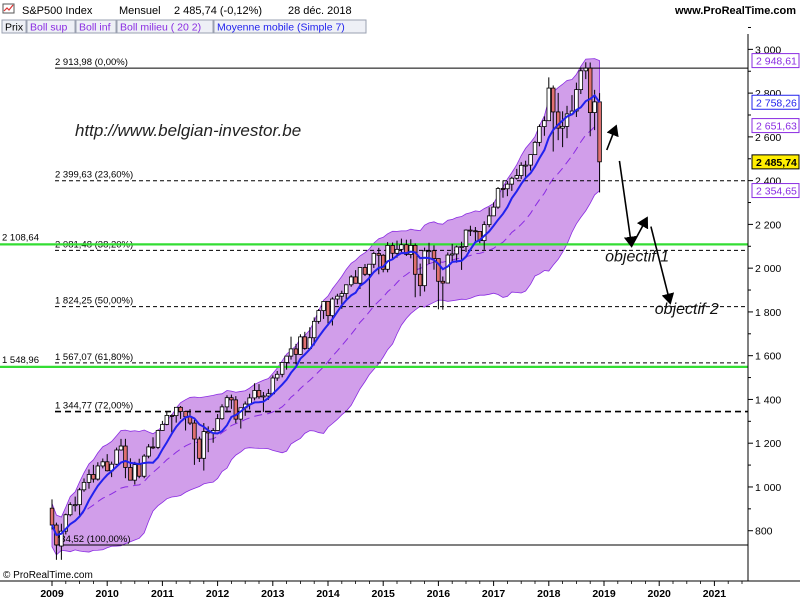  Describe the element at coordinates (20, 237) in the screenshot. I see `support-label-0: 2 108,64` at that location.